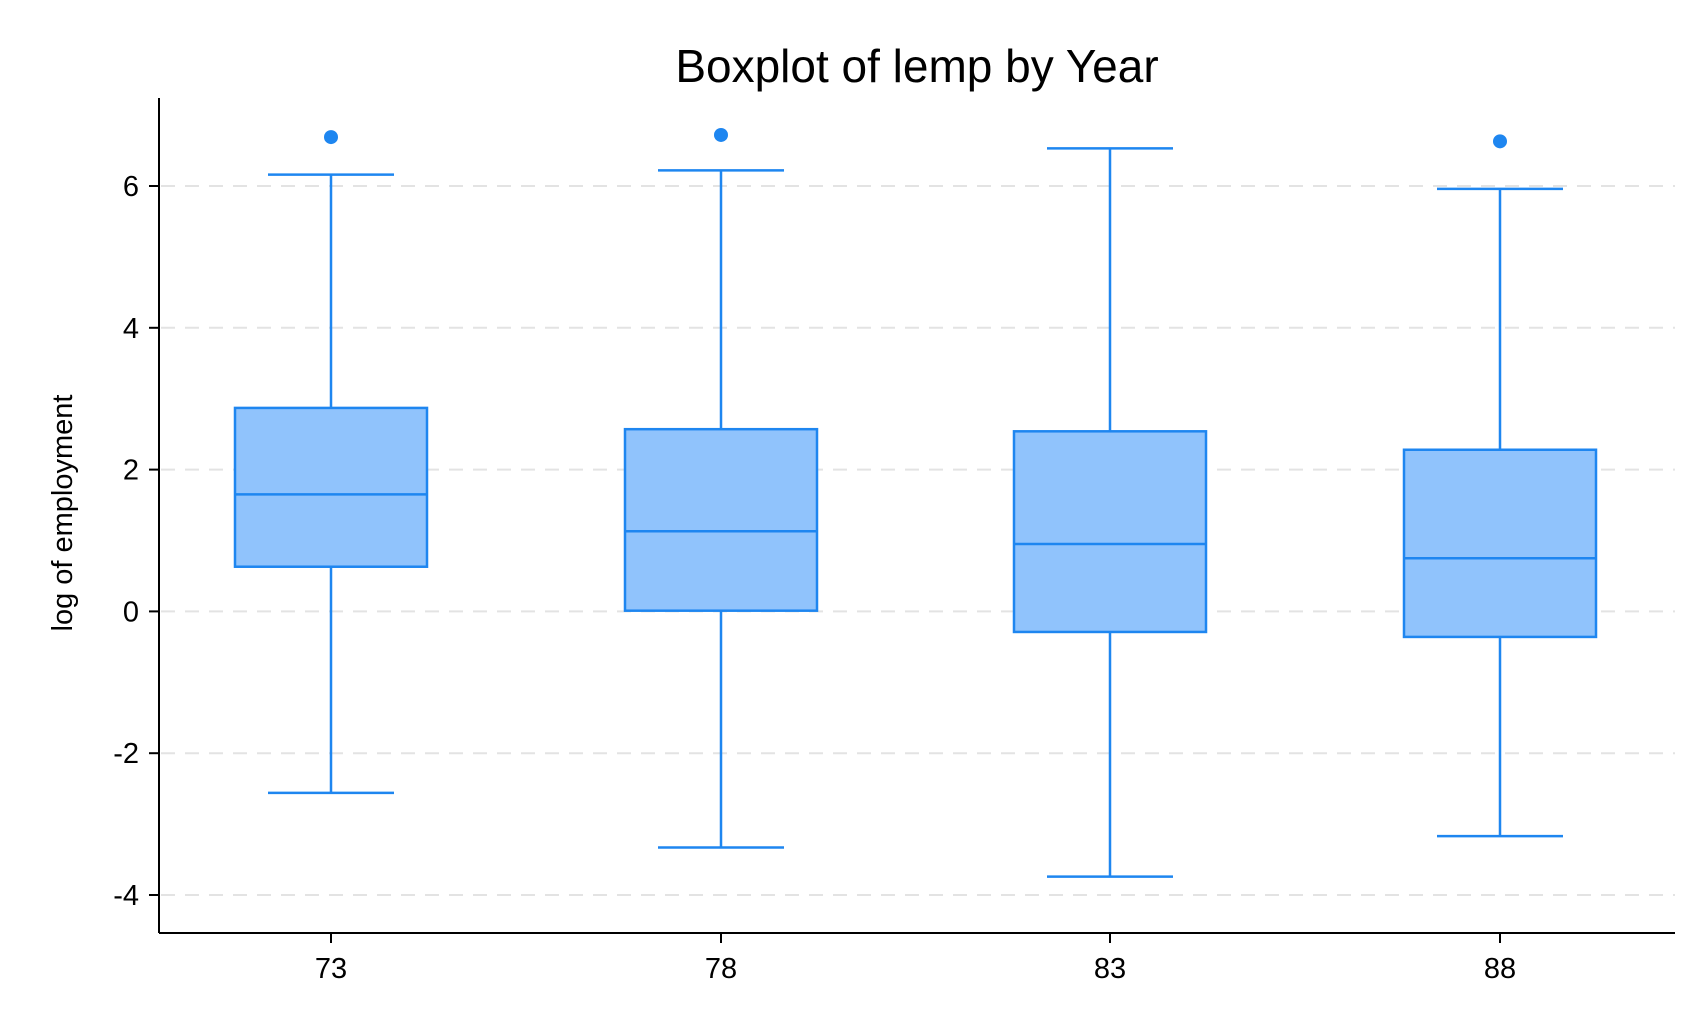 The height and width of the screenshot is (1020, 1701). What do you see at coordinates (126, 896) in the screenshot?
I see `y-tick-label: -4` at bounding box center [126, 896].